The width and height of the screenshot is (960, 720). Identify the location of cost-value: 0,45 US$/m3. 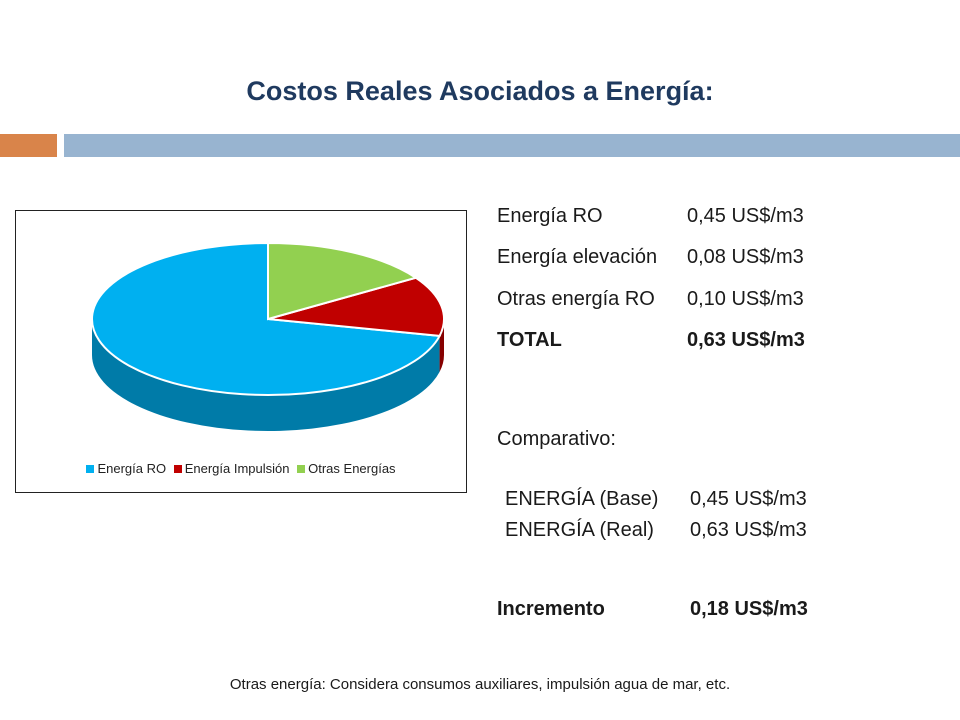
(745, 216).